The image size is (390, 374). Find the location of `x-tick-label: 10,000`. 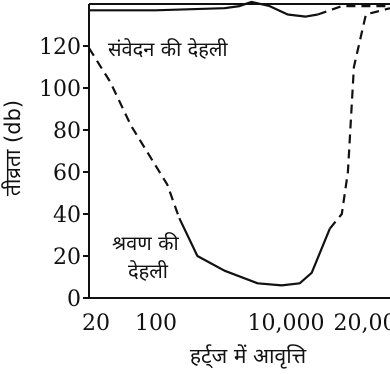

x-tick-label: 10,000 is located at coordinates (286, 323).